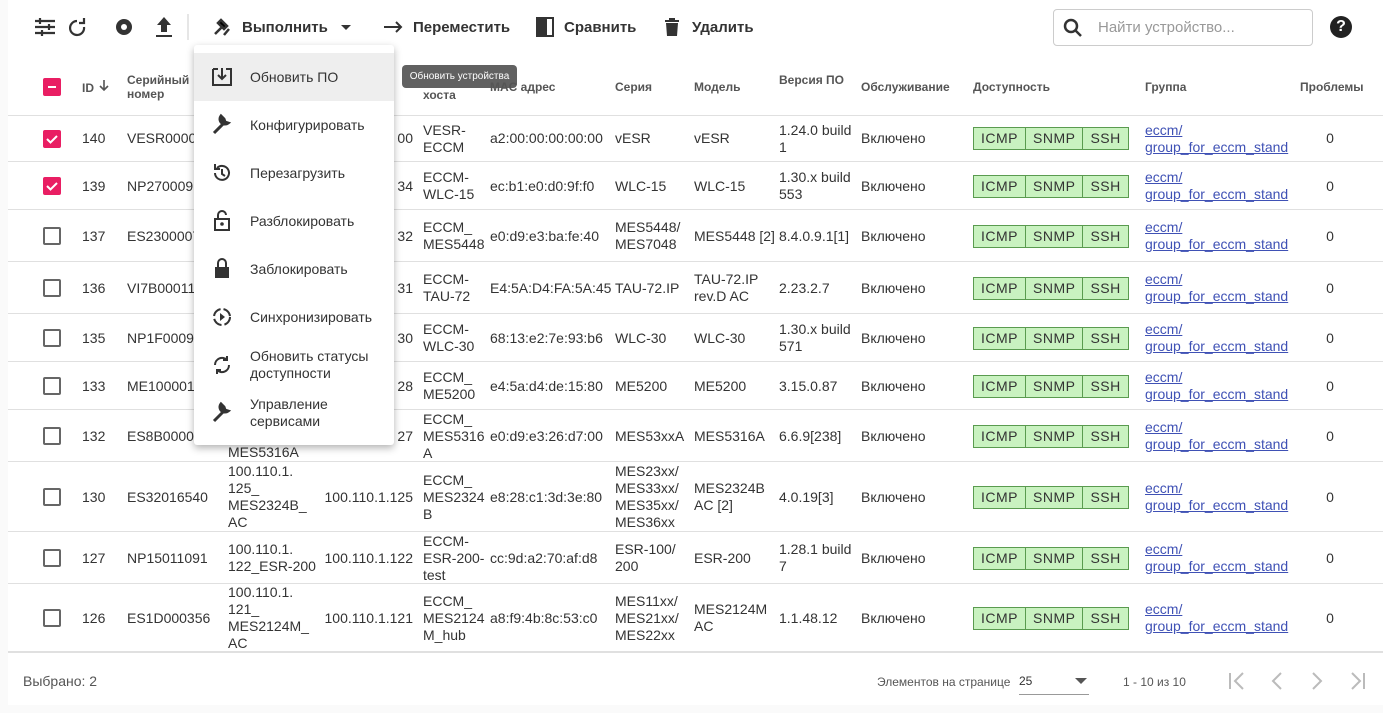  I want to click on run-button: Выполнить, so click(285, 27).